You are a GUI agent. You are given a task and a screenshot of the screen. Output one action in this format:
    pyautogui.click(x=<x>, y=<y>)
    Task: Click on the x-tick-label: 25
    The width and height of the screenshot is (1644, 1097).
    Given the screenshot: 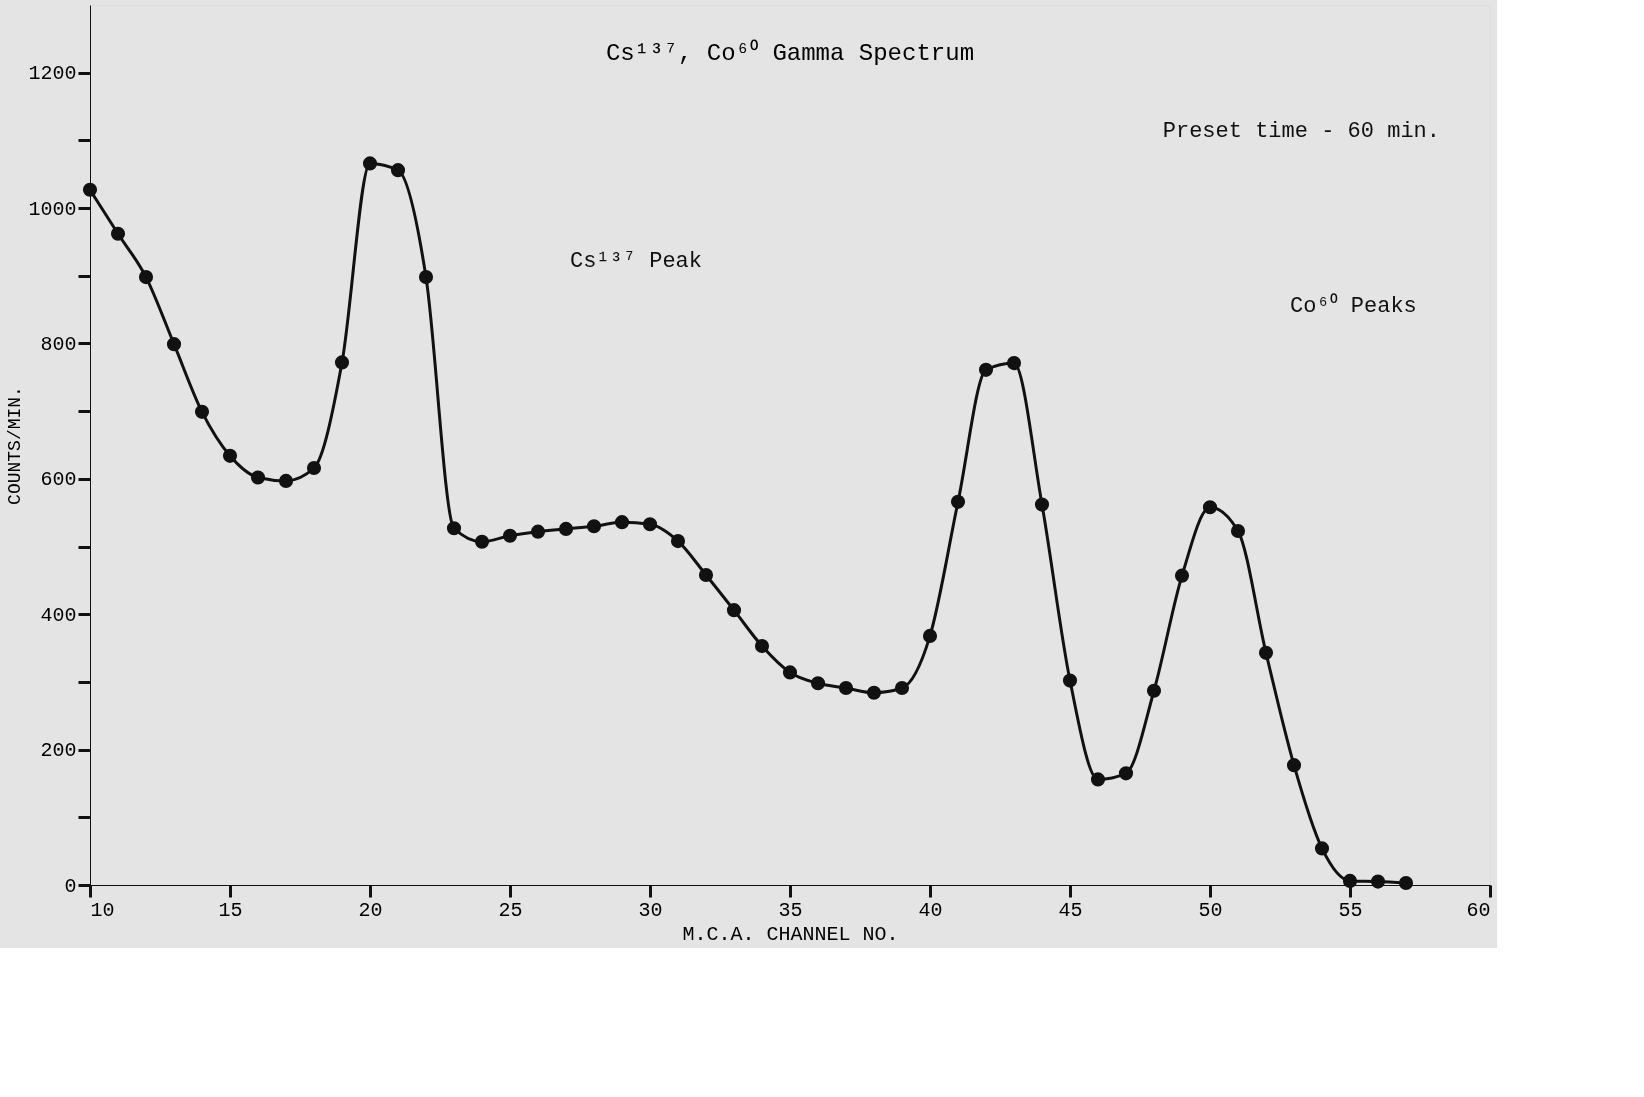 What is the action you would take?
    pyautogui.click(x=510, y=910)
    